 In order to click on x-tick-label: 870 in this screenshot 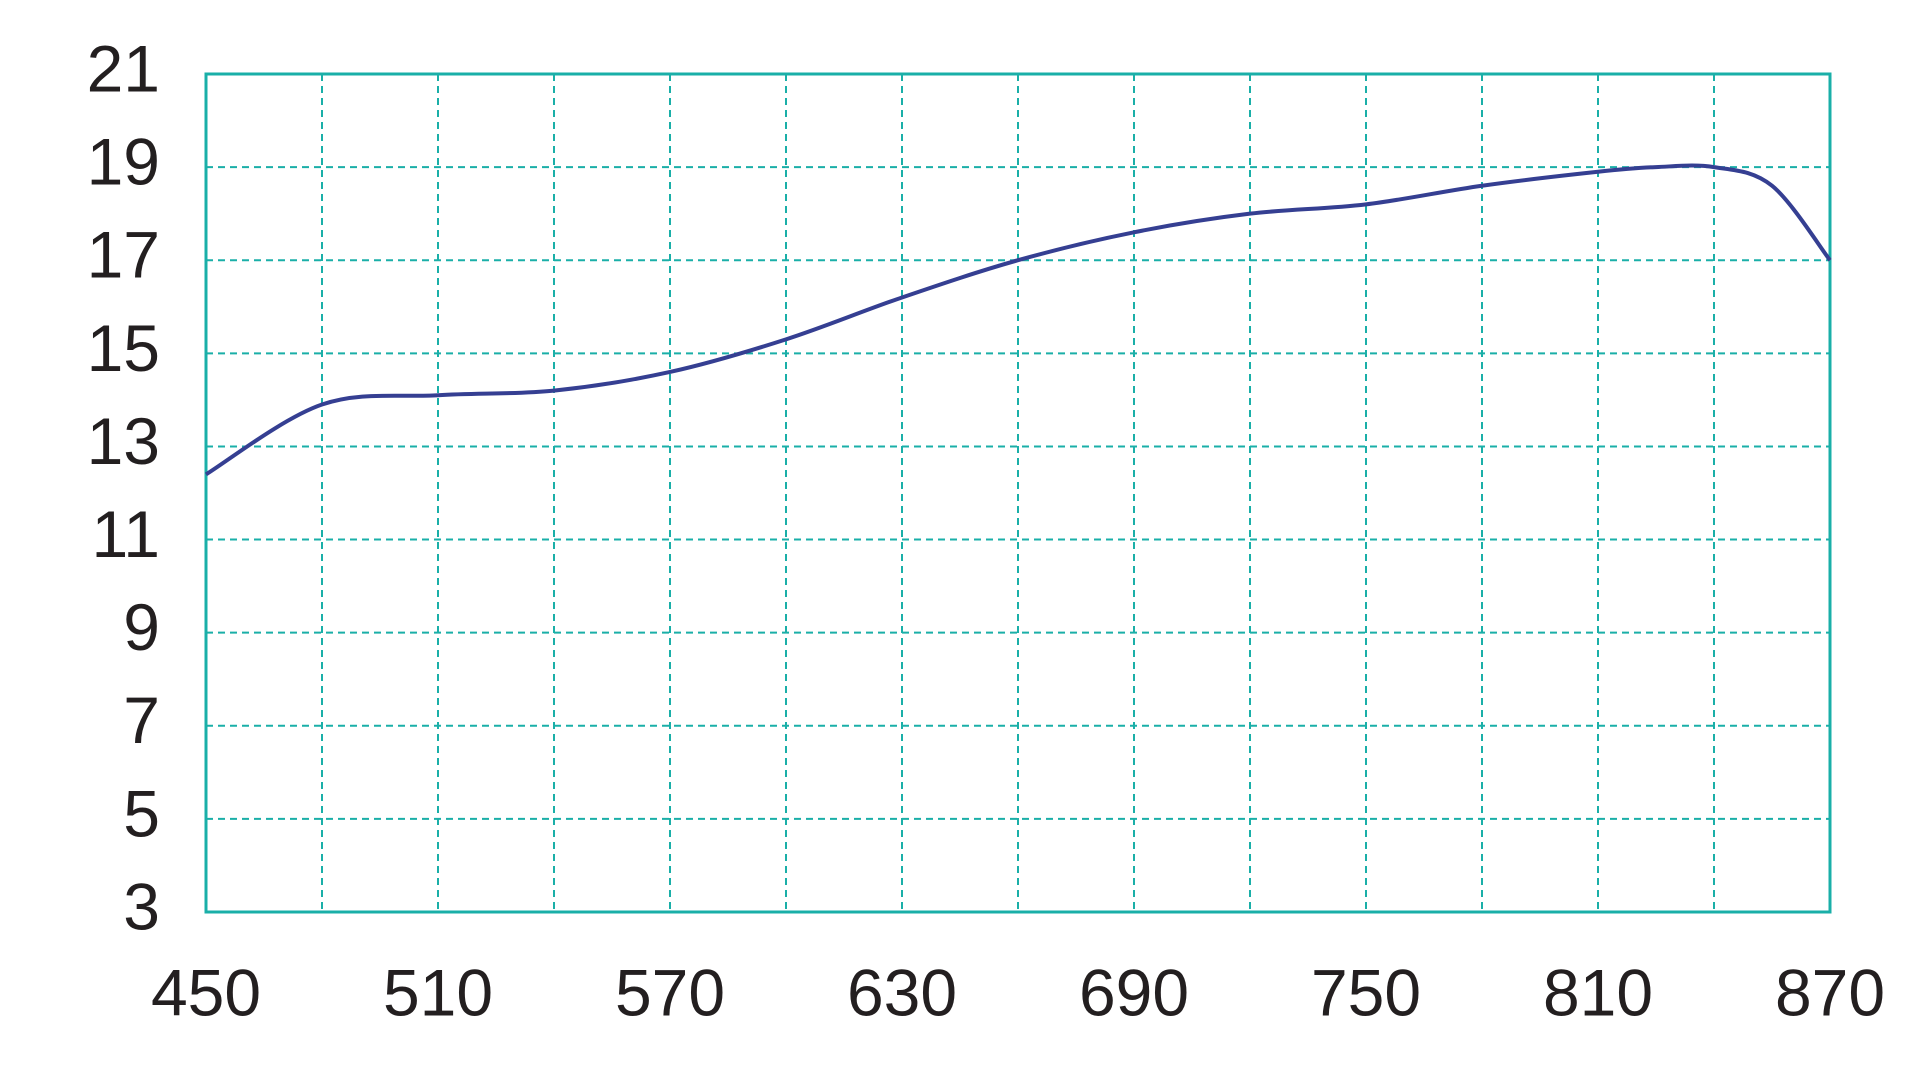, I will do `click(1830, 992)`.